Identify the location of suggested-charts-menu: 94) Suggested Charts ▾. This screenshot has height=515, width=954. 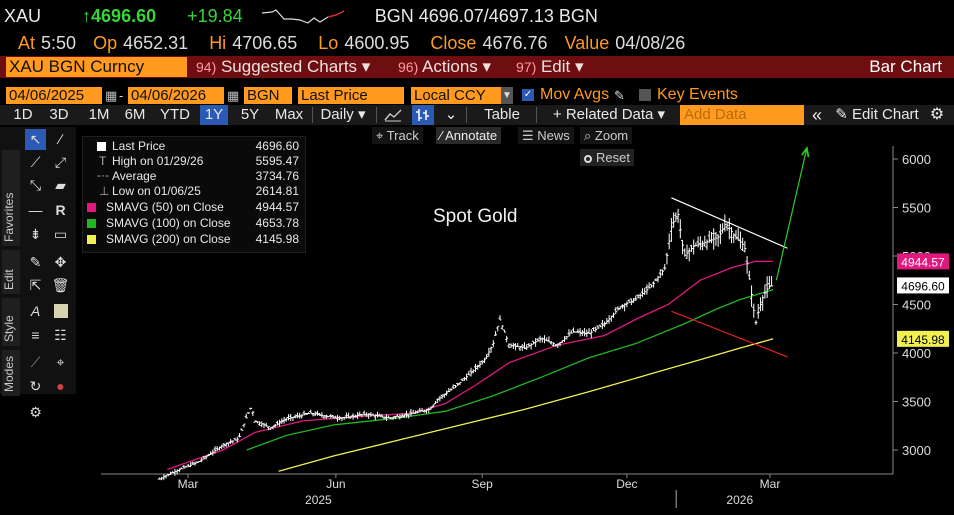
(283, 67).